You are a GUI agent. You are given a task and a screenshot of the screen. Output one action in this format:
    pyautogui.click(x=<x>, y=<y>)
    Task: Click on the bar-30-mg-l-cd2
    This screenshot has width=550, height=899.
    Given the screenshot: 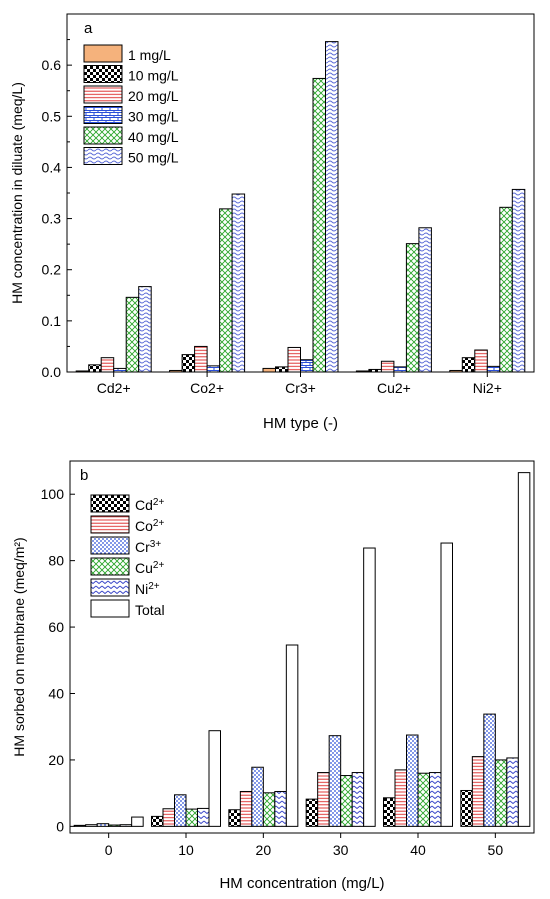 What is the action you would take?
    pyautogui.click(x=120, y=370)
    